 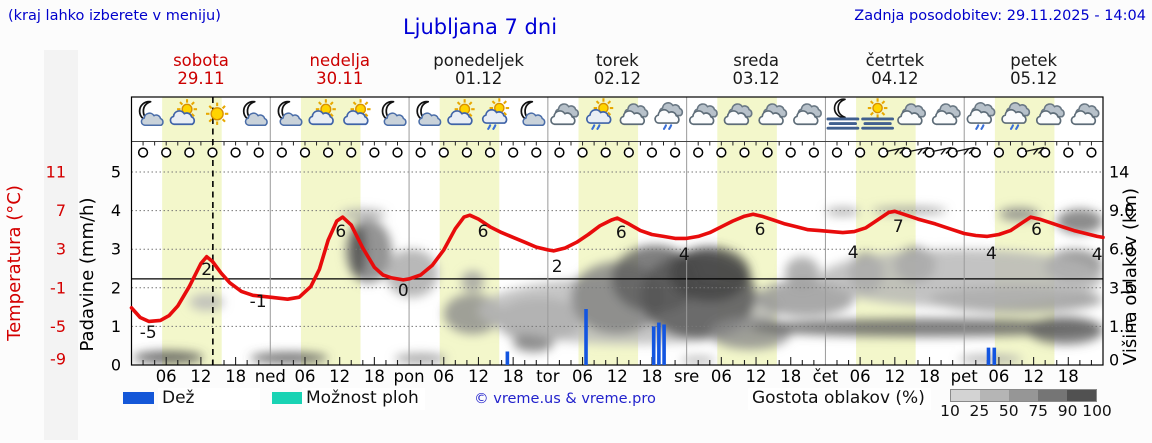 What do you see at coordinates (1121, 249) in the screenshot?
I see `cloud-tick-label: 6.0` at bounding box center [1121, 249].